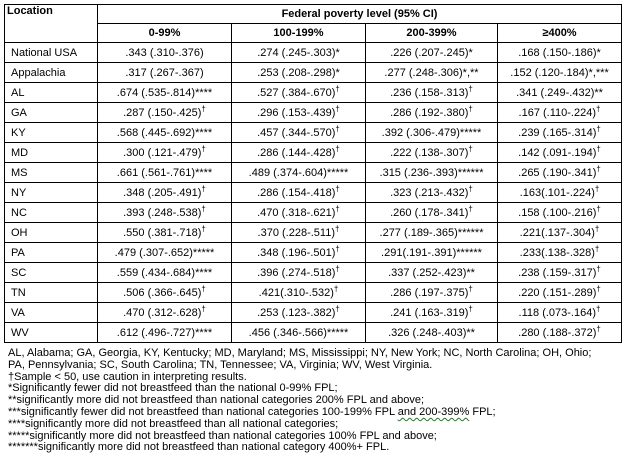 This screenshot has width=625, height=464. I want to click on estimate-cell: .370 (.228-.511)†, so click(298, 232).